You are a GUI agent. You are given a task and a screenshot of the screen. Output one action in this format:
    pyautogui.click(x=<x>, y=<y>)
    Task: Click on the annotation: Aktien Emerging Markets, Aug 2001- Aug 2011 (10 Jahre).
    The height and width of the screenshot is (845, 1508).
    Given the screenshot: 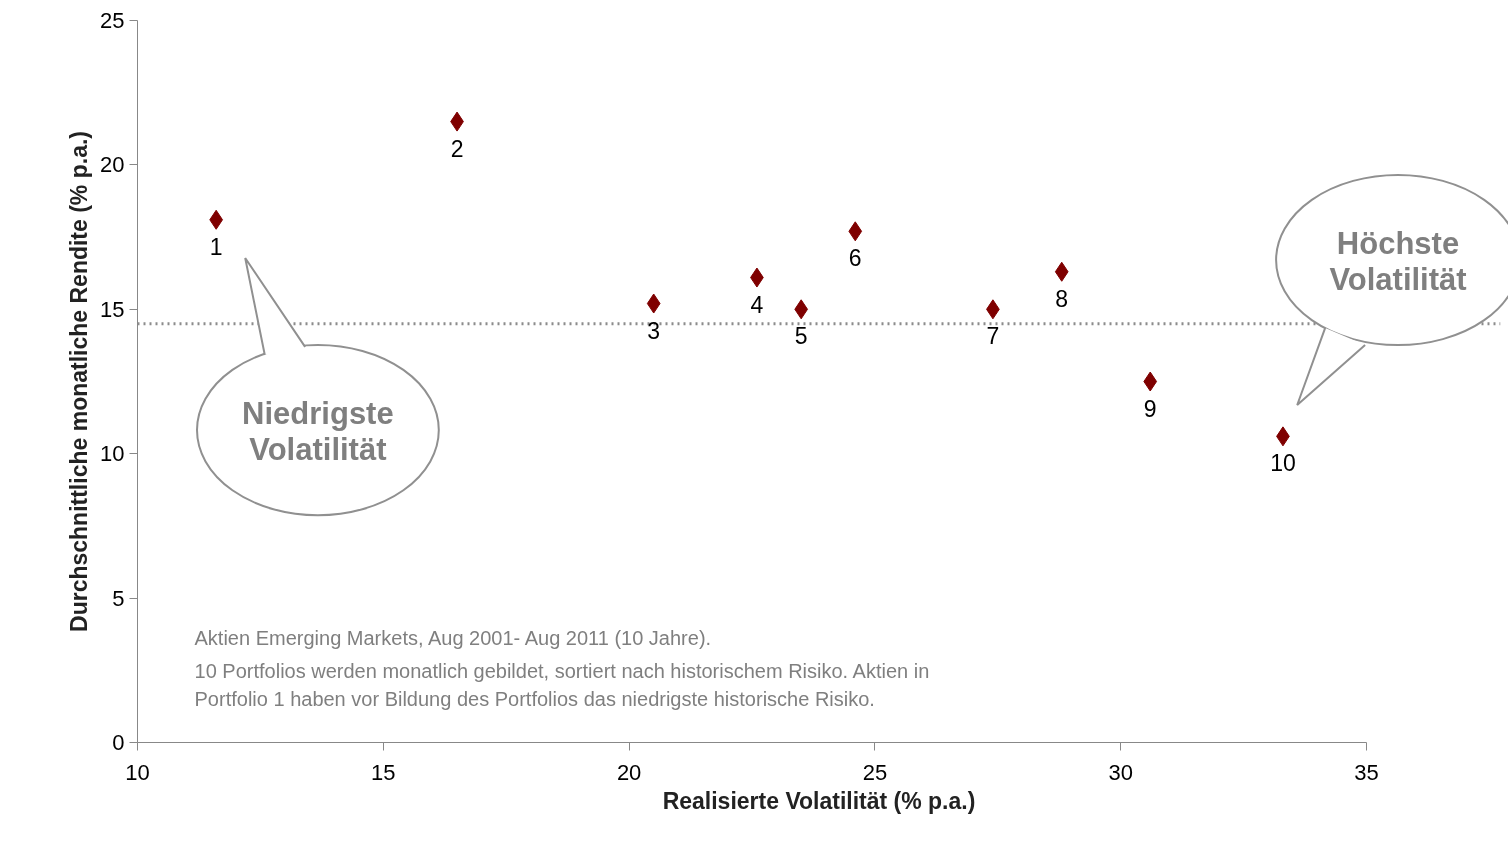 What is the action you would take?
    pyautogui.click(x=453, y=637)
    